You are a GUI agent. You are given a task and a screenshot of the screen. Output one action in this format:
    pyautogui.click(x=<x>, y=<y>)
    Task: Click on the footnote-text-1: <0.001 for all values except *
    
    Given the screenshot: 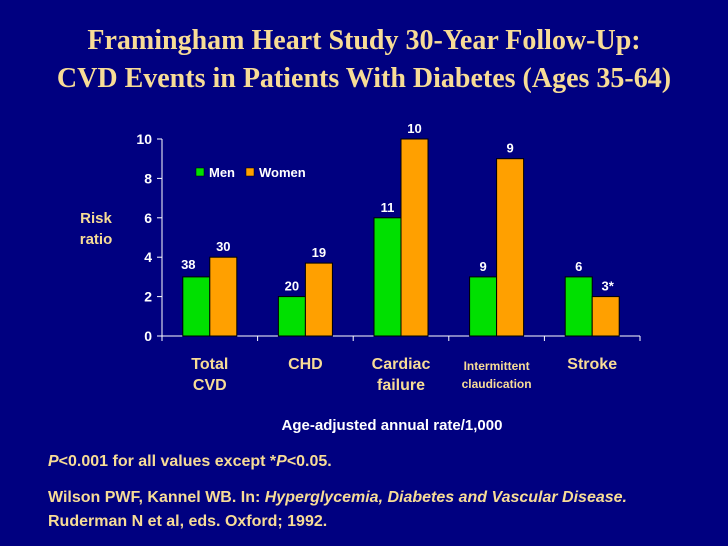 What is the action you would take?
    pyautogui.click(x=167, y=461)
    